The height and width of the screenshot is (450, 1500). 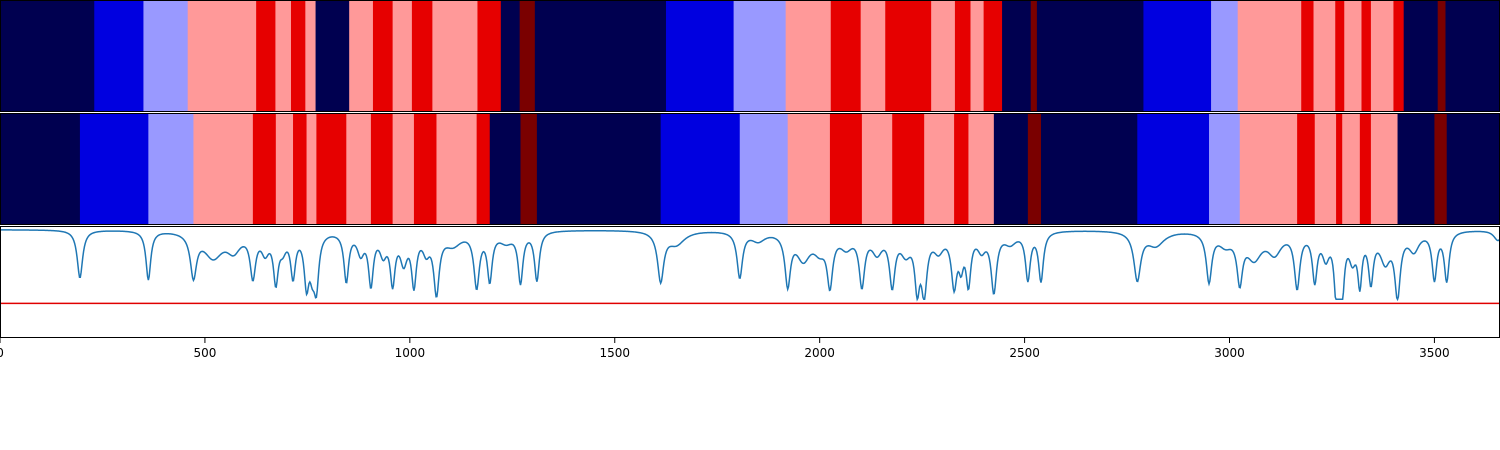 What do you see at coordinates (725, 349) in the screenshot?
I see `x-axis: 0 500 1000 1500 2000 2500 3000 3500` at bounding box center [725, 349].